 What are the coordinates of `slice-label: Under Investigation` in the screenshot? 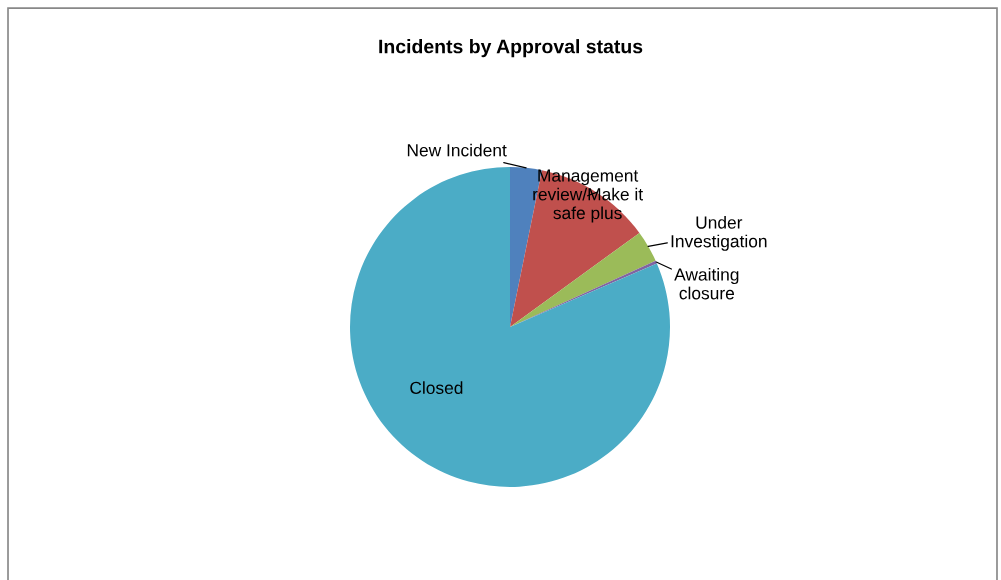 It's located at (719, 233).